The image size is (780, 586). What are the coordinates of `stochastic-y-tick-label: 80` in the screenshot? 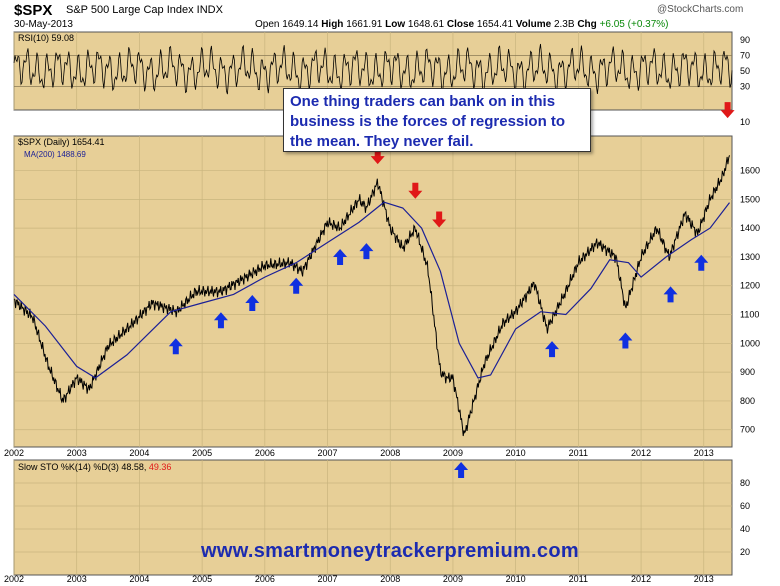 It's located at (745, 483).